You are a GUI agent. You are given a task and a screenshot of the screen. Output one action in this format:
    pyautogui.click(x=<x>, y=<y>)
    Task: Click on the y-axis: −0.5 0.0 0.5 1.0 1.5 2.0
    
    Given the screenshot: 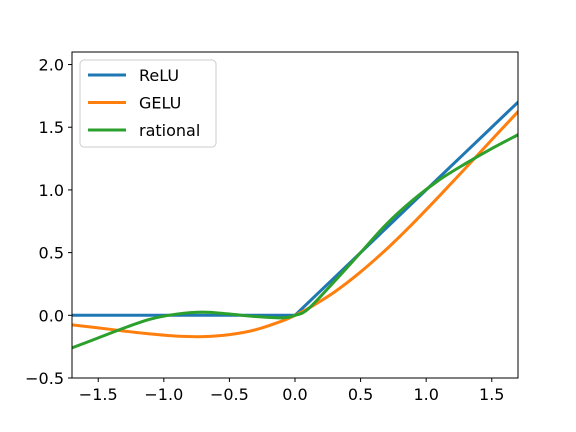 What is the action you would take?
    pyautogui.click(x=48, y=222)
    